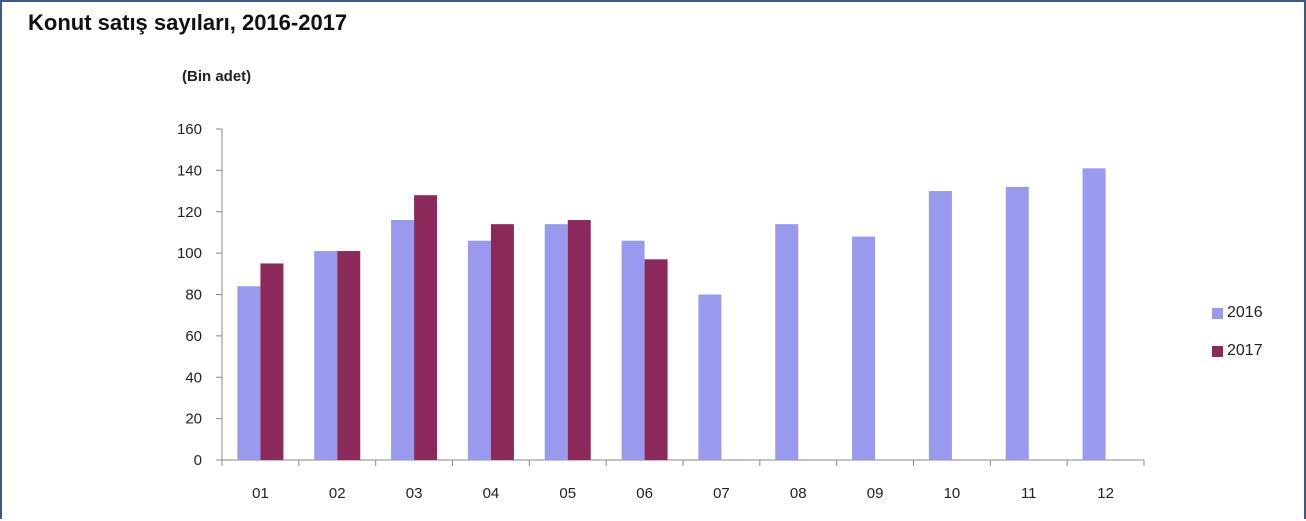 This screenshot has width=1306, height=521. Describe the element at coordinates (952, 493) in the screenshot. I see `x-tick-label: 10` at that location.